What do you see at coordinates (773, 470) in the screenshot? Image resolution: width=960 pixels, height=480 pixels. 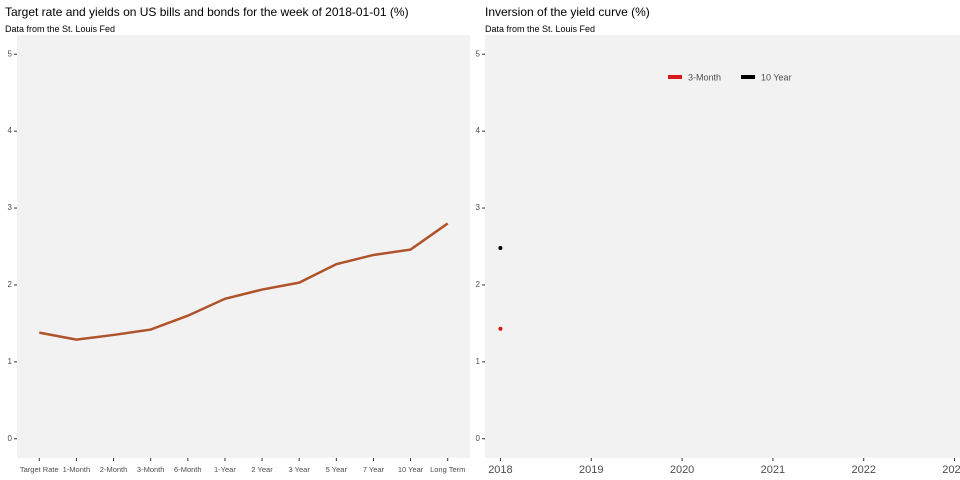 I see `x-tick-label: 2021` at bounding box center [773, 470].